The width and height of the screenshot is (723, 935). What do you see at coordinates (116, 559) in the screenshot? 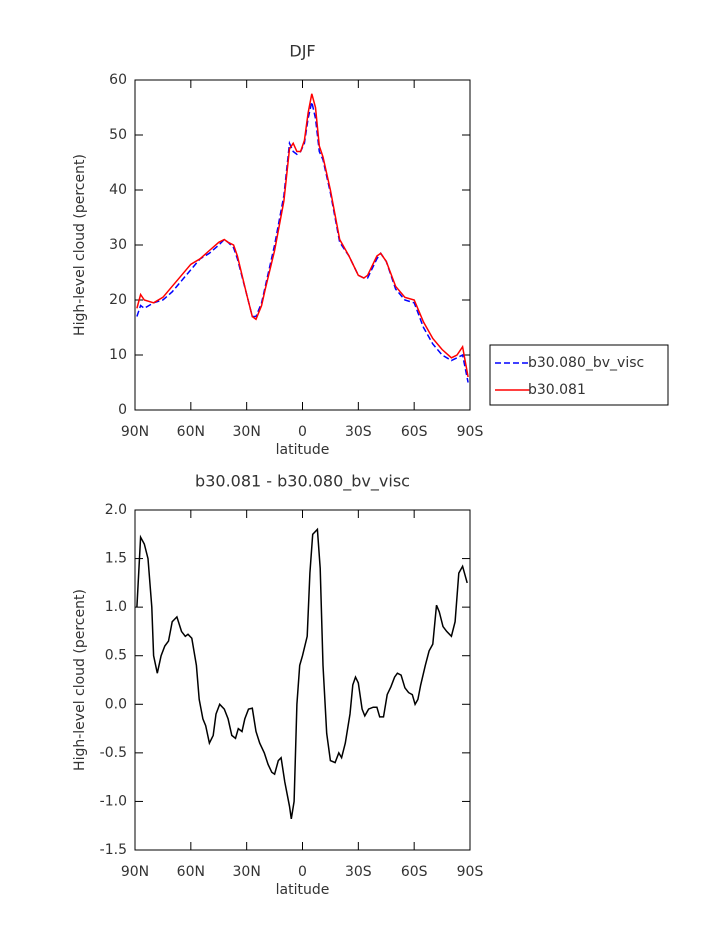
I see `y-tick-label: 1.5` at bounding box center [116, 559].